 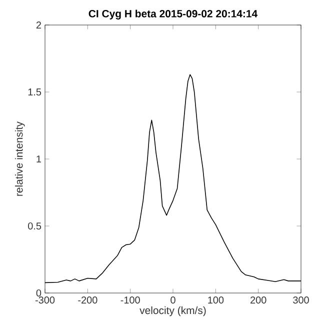 I want to click on x-tick-label: -100, so click(x=130, y=300).